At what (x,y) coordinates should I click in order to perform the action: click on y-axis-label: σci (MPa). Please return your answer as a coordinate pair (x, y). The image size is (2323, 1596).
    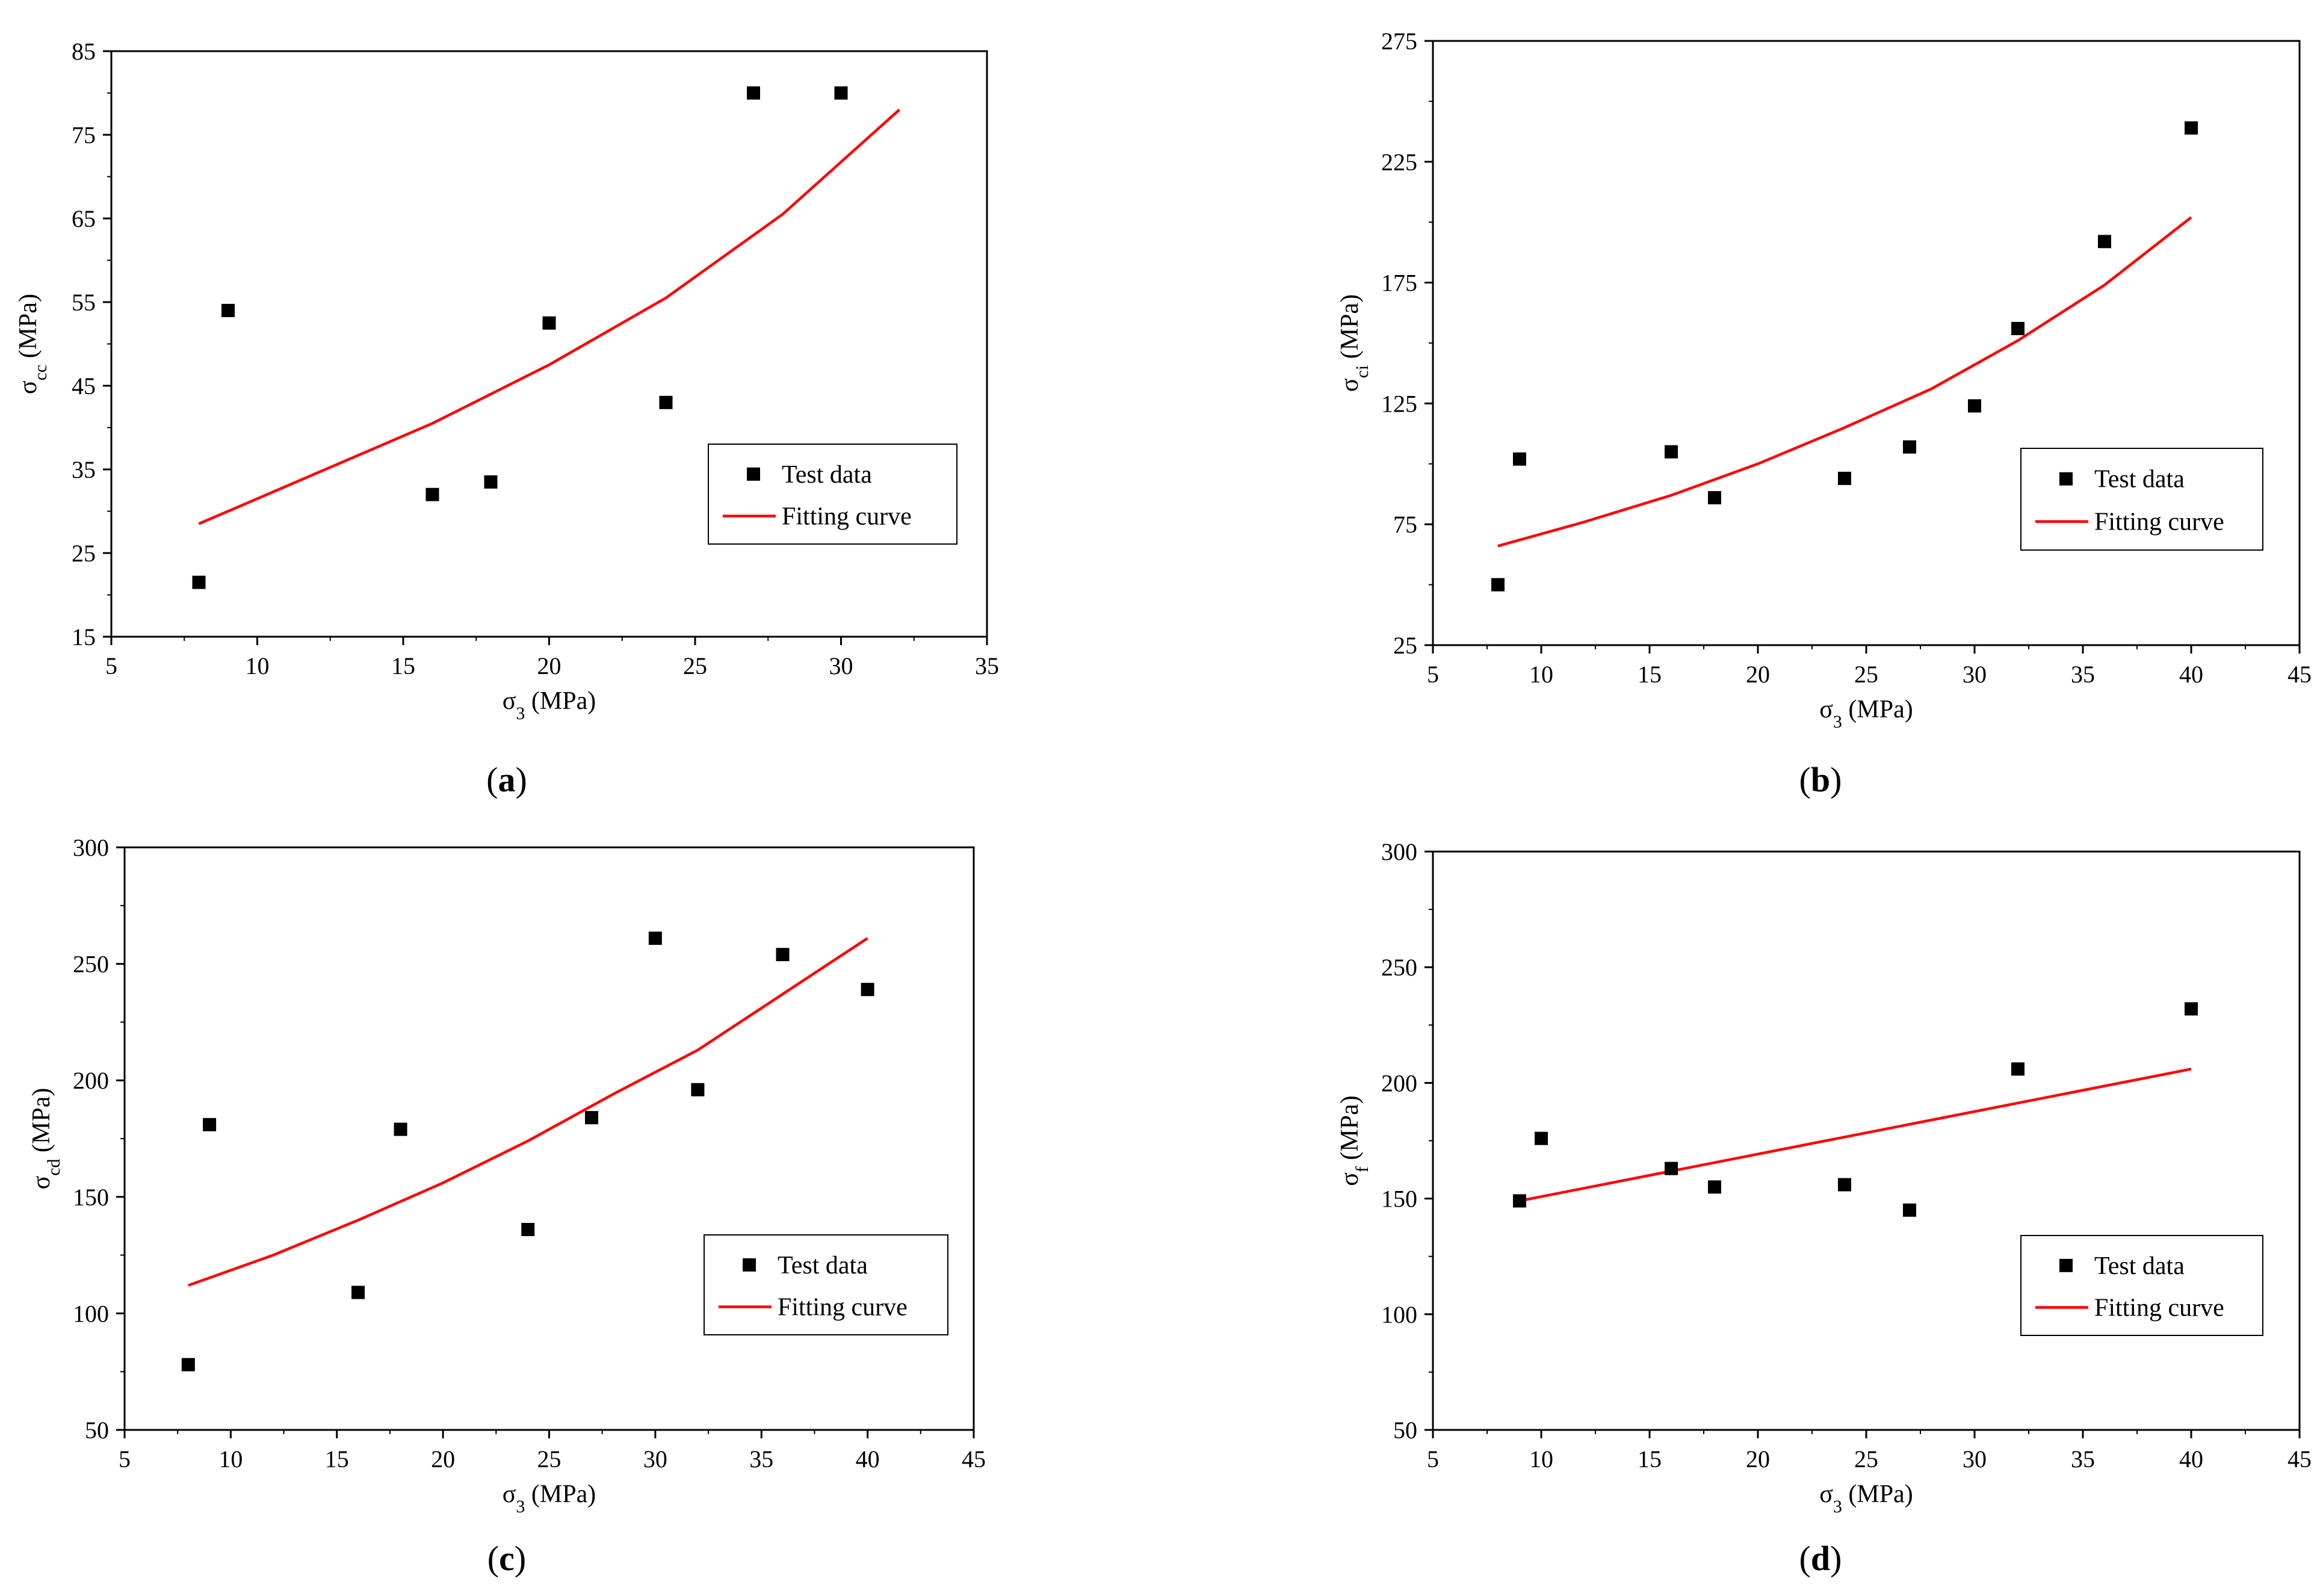
    Looking at the image, I should click on (1354, 343).